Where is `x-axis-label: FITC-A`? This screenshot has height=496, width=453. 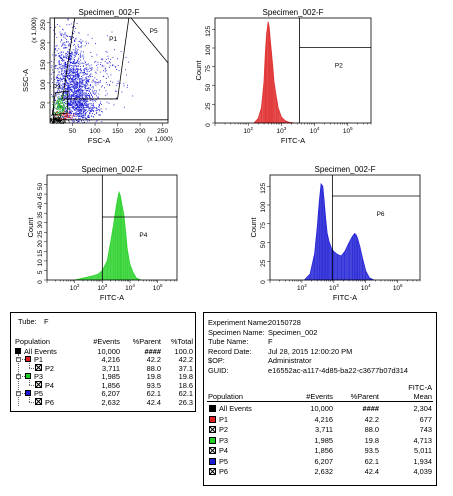
x-axis-label: FITC-A is located at coordinates (293, 140).